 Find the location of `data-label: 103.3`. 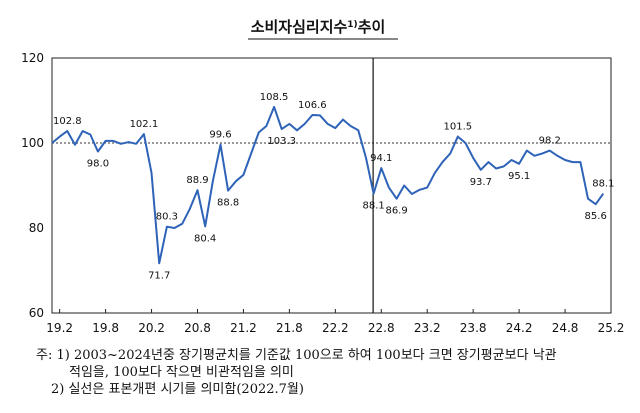

data-label: 103.3 is located at coordinates (281, 141).